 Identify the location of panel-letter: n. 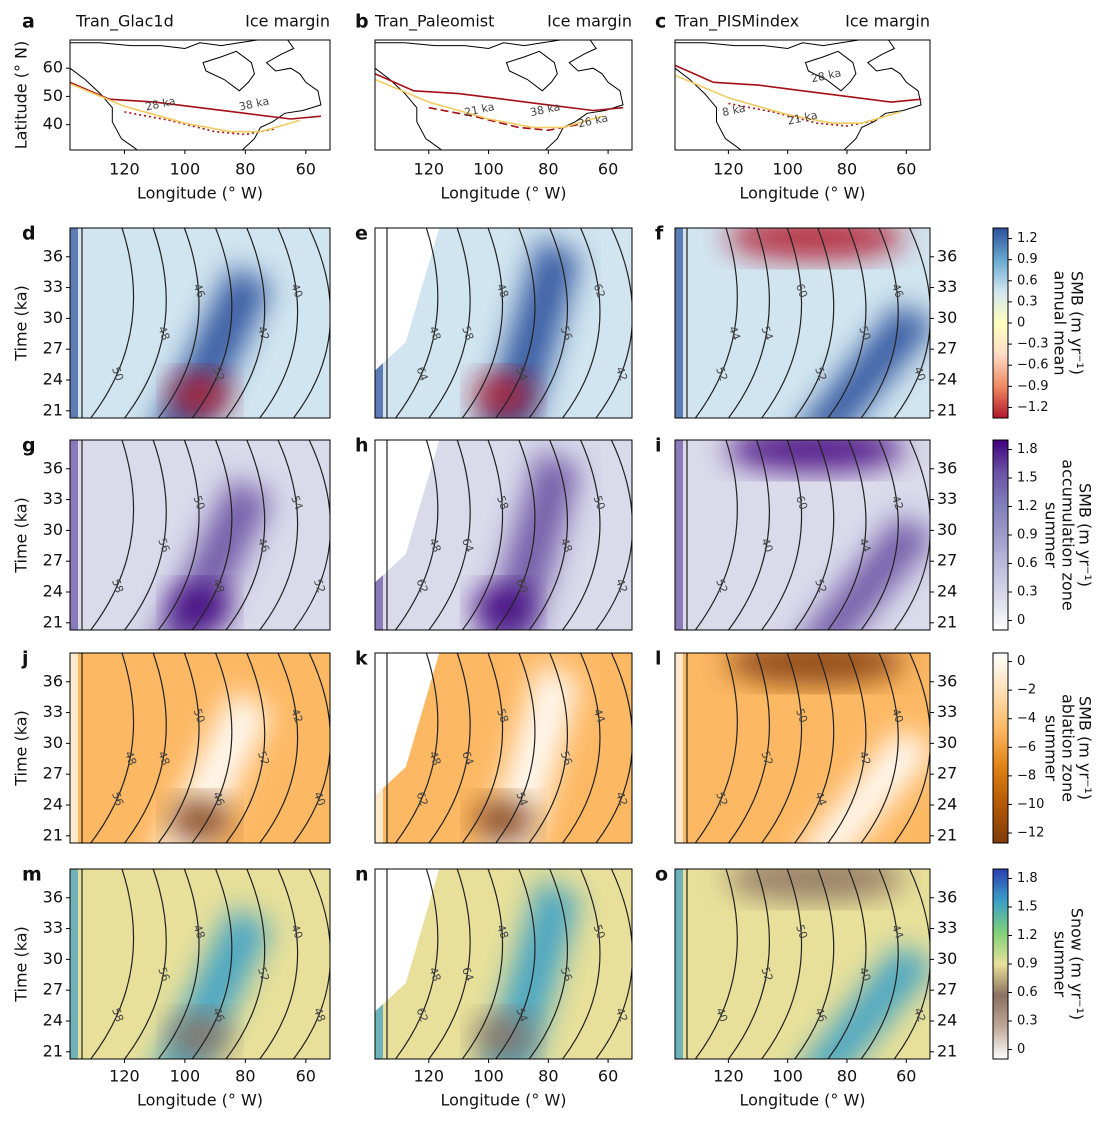
(362, 875).